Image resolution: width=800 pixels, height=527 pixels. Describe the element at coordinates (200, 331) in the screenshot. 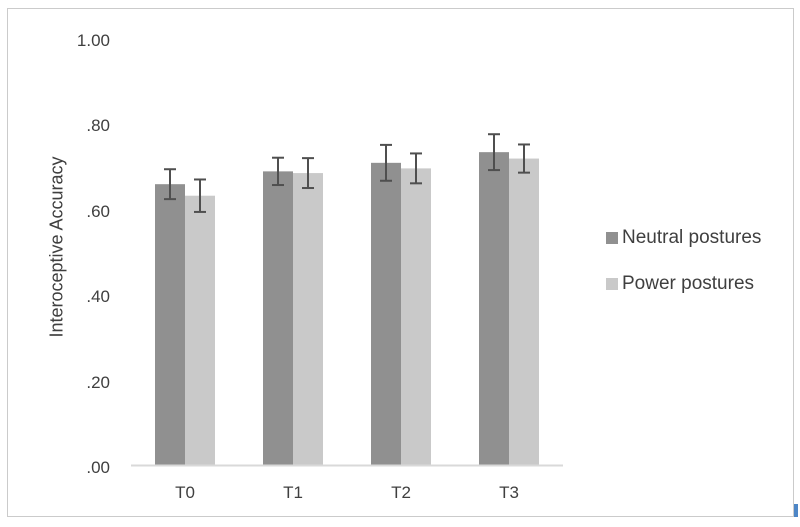

I see `bar-t0-series1` at that location.